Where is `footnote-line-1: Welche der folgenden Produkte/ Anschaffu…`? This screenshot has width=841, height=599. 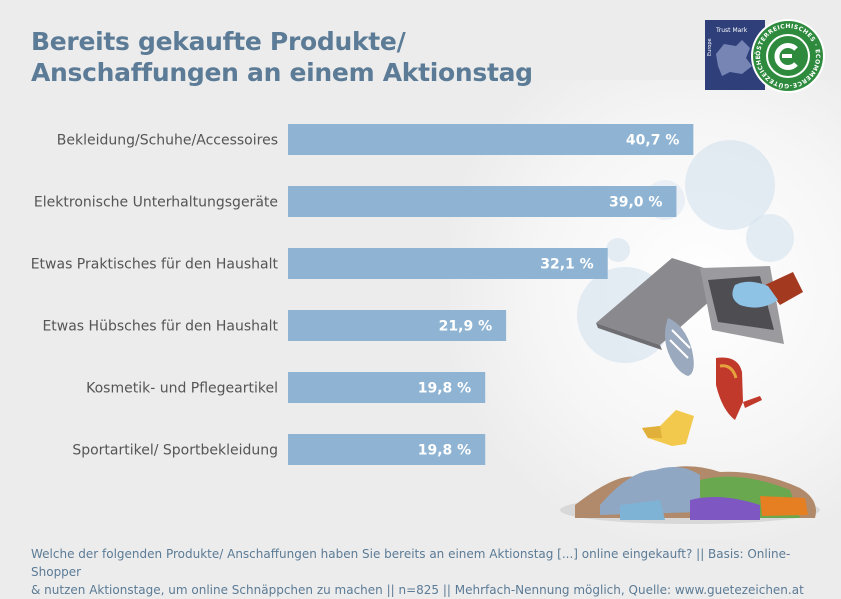 footnote-line-1: Welche der folgenden Produkte/ Anschaffu… is located at coordinates (411, 563).